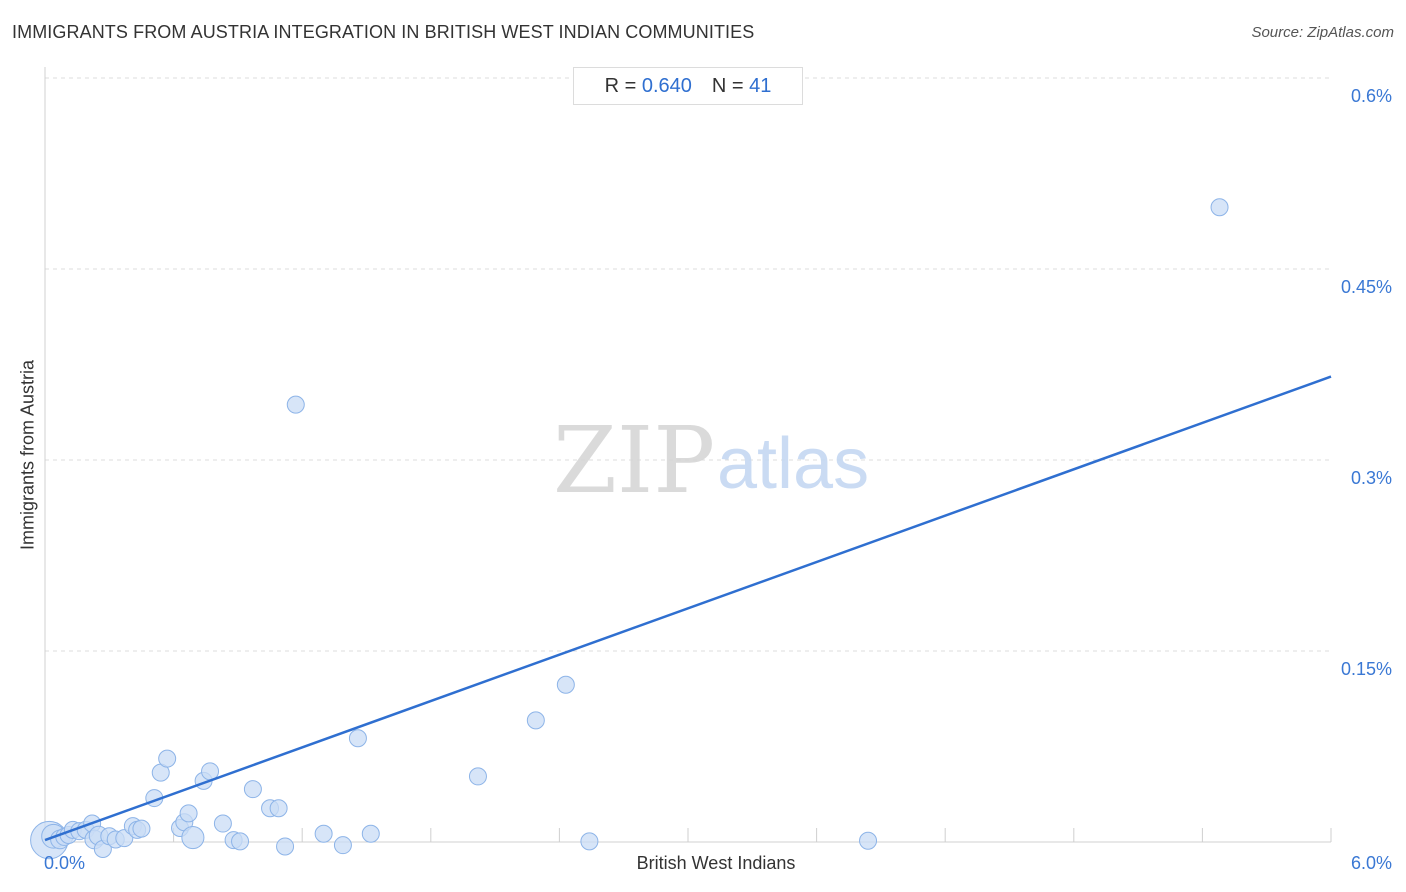 Image resolution: width=1406 pixels, height=892 pixels. What do you see at coordinates (1322, 32) in the screenshot?
I see `source-label: Source: ZipAtlas.com` at bounding box center [1322, 32].